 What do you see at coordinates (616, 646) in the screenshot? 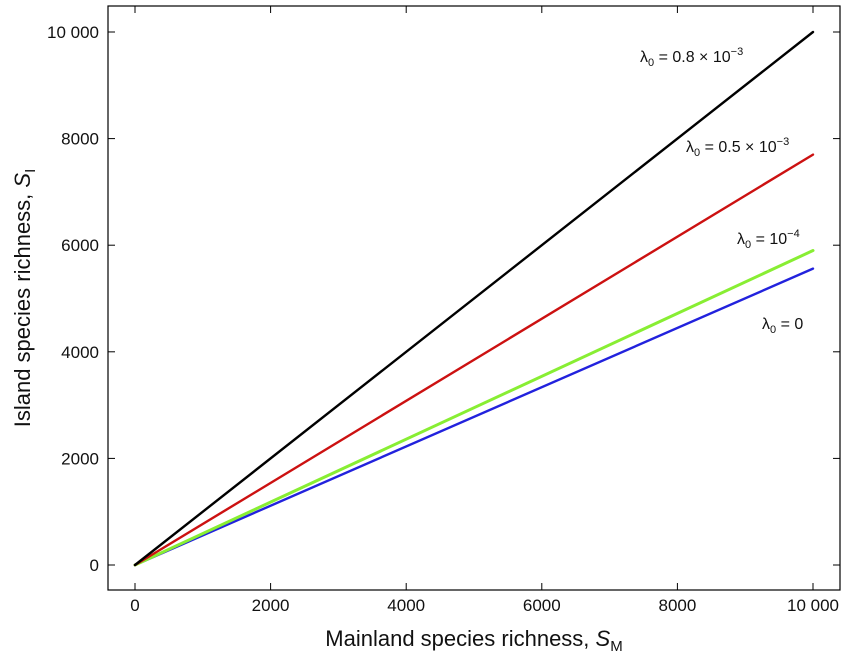
I see `x-axis-title-subscript: M` at bounding box center [616, 646].